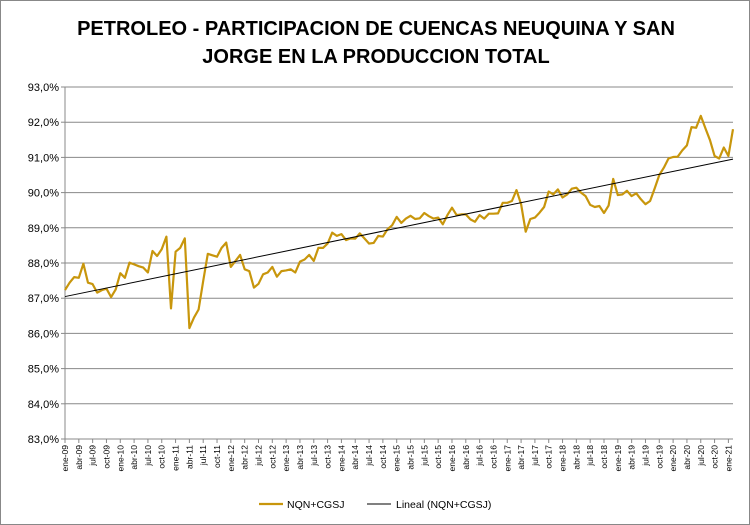 This screenshot has height=525, width=750. I want to click on x-tick-label: oct-15, so click(438, 457).